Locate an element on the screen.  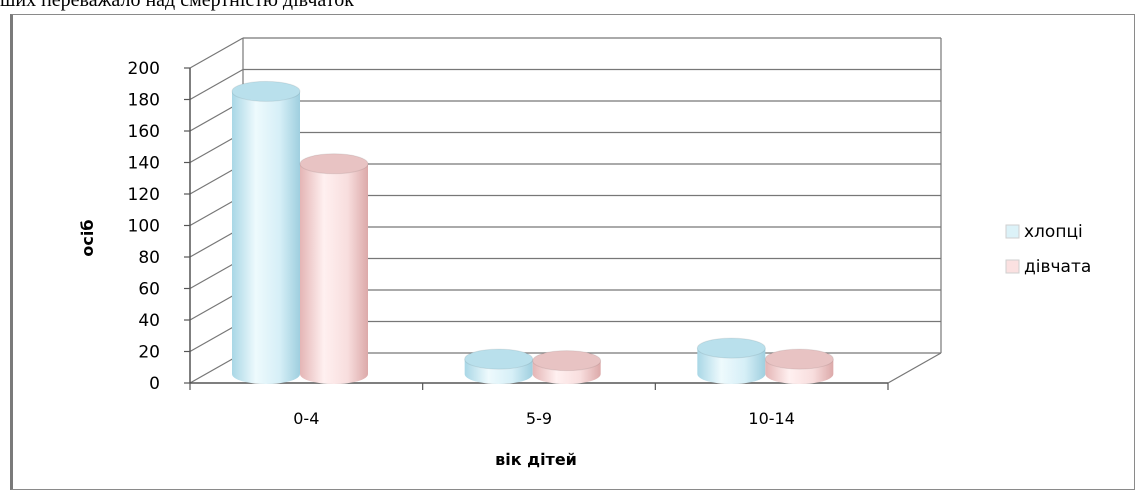
chart-legend: хлопці дівчата is located at coordinates (1048, 249).